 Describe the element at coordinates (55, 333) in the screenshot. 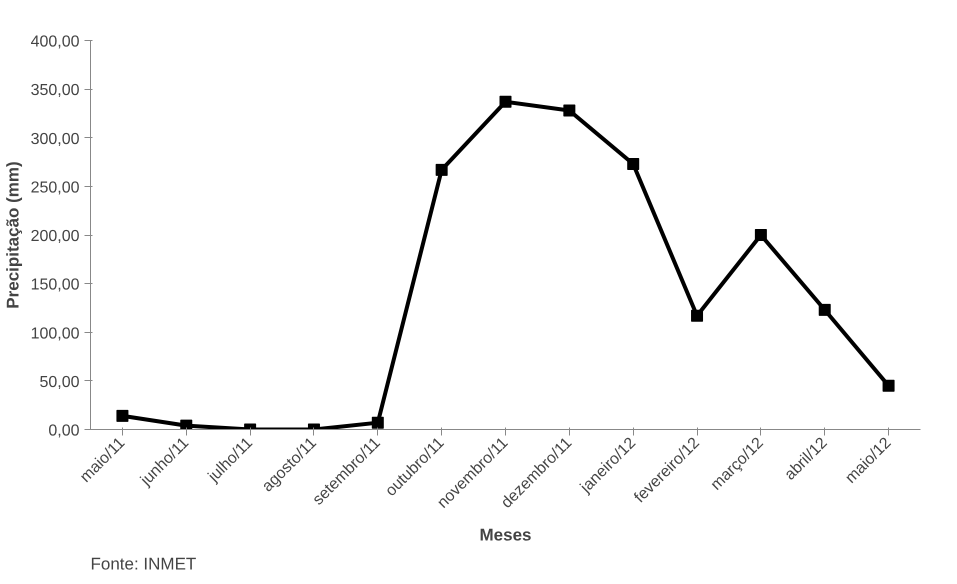

I see `y-tick-label: 100,00` at that location.